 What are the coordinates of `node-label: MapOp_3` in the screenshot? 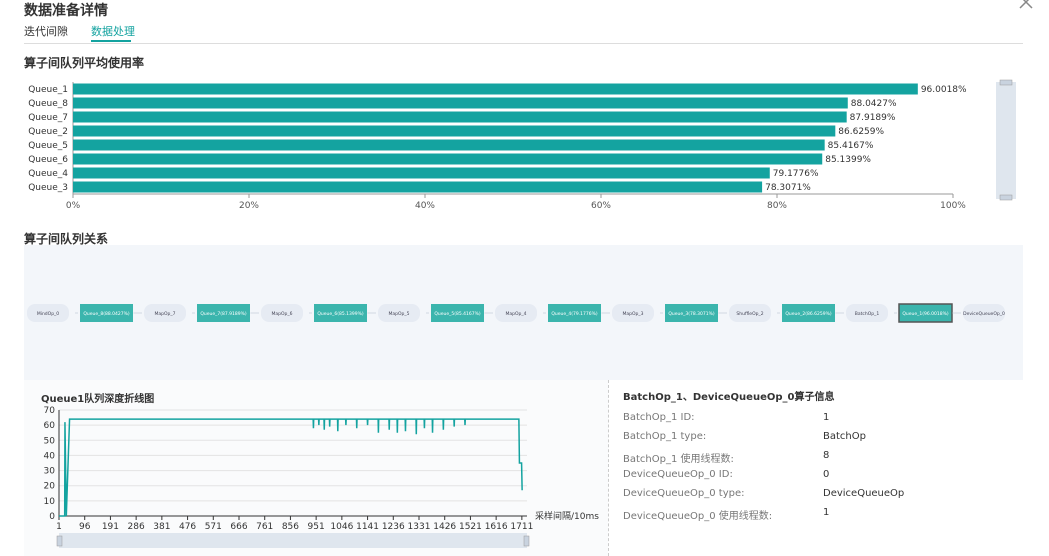 It's located at (632, 314).